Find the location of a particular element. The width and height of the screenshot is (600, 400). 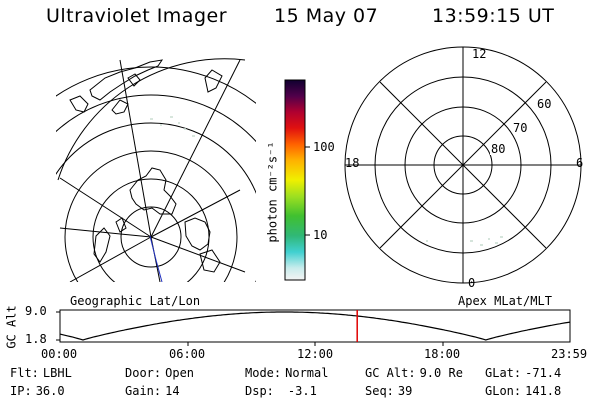

altitude-curve is located at coordinates (315, 326).